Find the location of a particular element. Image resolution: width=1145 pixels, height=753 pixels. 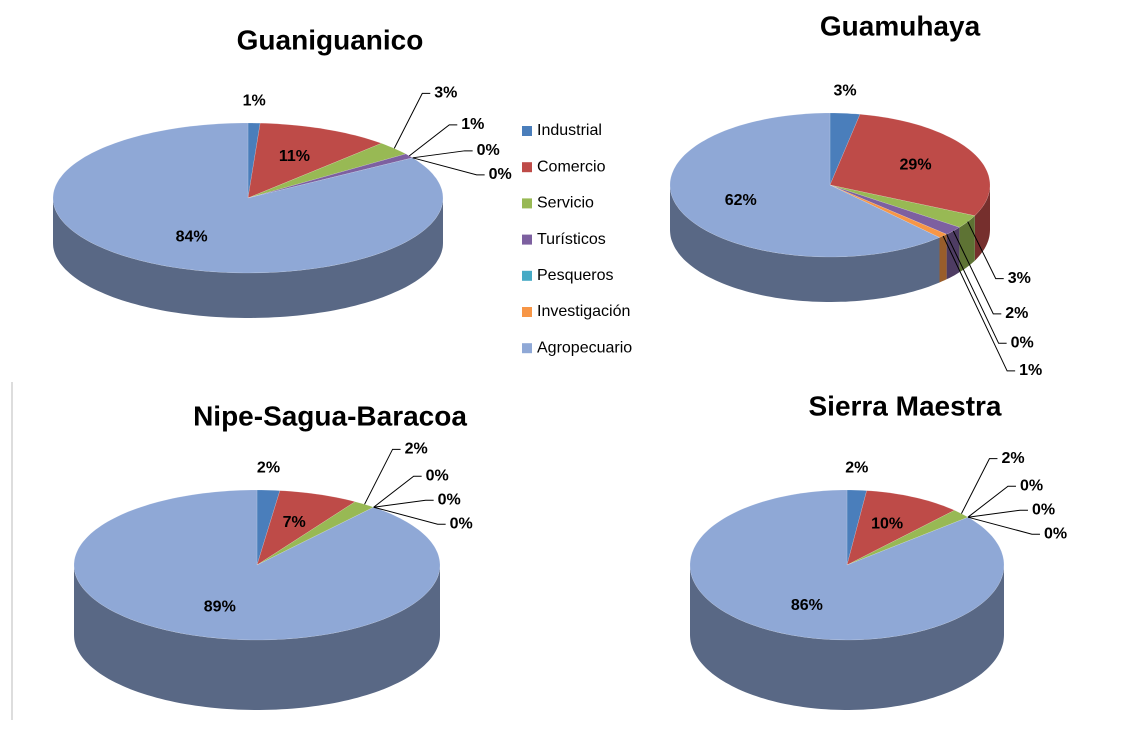

legend-label: Servicio is located at coordinates (565, 203).